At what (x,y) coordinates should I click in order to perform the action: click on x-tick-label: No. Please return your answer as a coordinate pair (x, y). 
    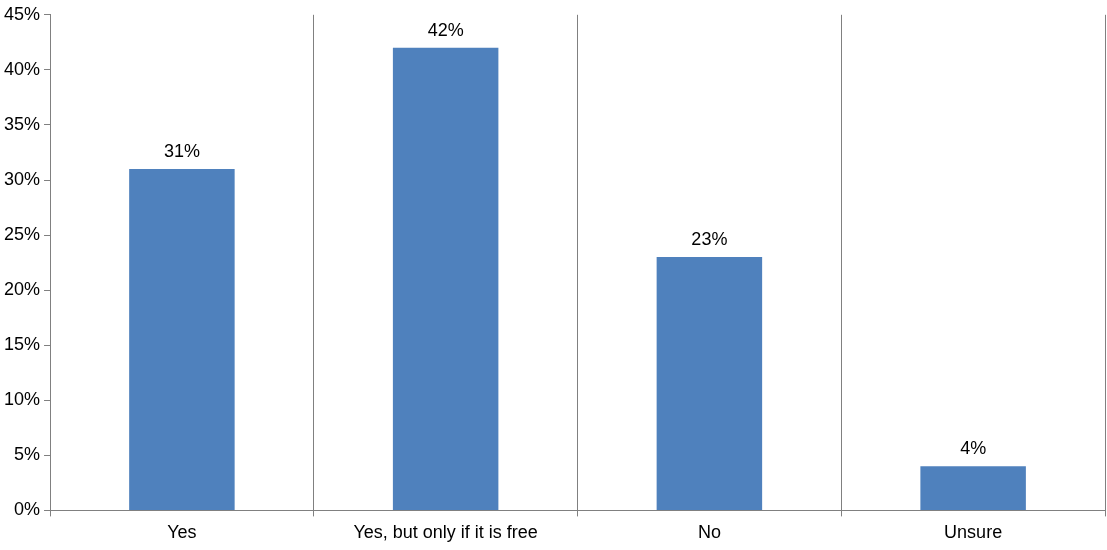
    Looking at the image, I should click on (709, 532).